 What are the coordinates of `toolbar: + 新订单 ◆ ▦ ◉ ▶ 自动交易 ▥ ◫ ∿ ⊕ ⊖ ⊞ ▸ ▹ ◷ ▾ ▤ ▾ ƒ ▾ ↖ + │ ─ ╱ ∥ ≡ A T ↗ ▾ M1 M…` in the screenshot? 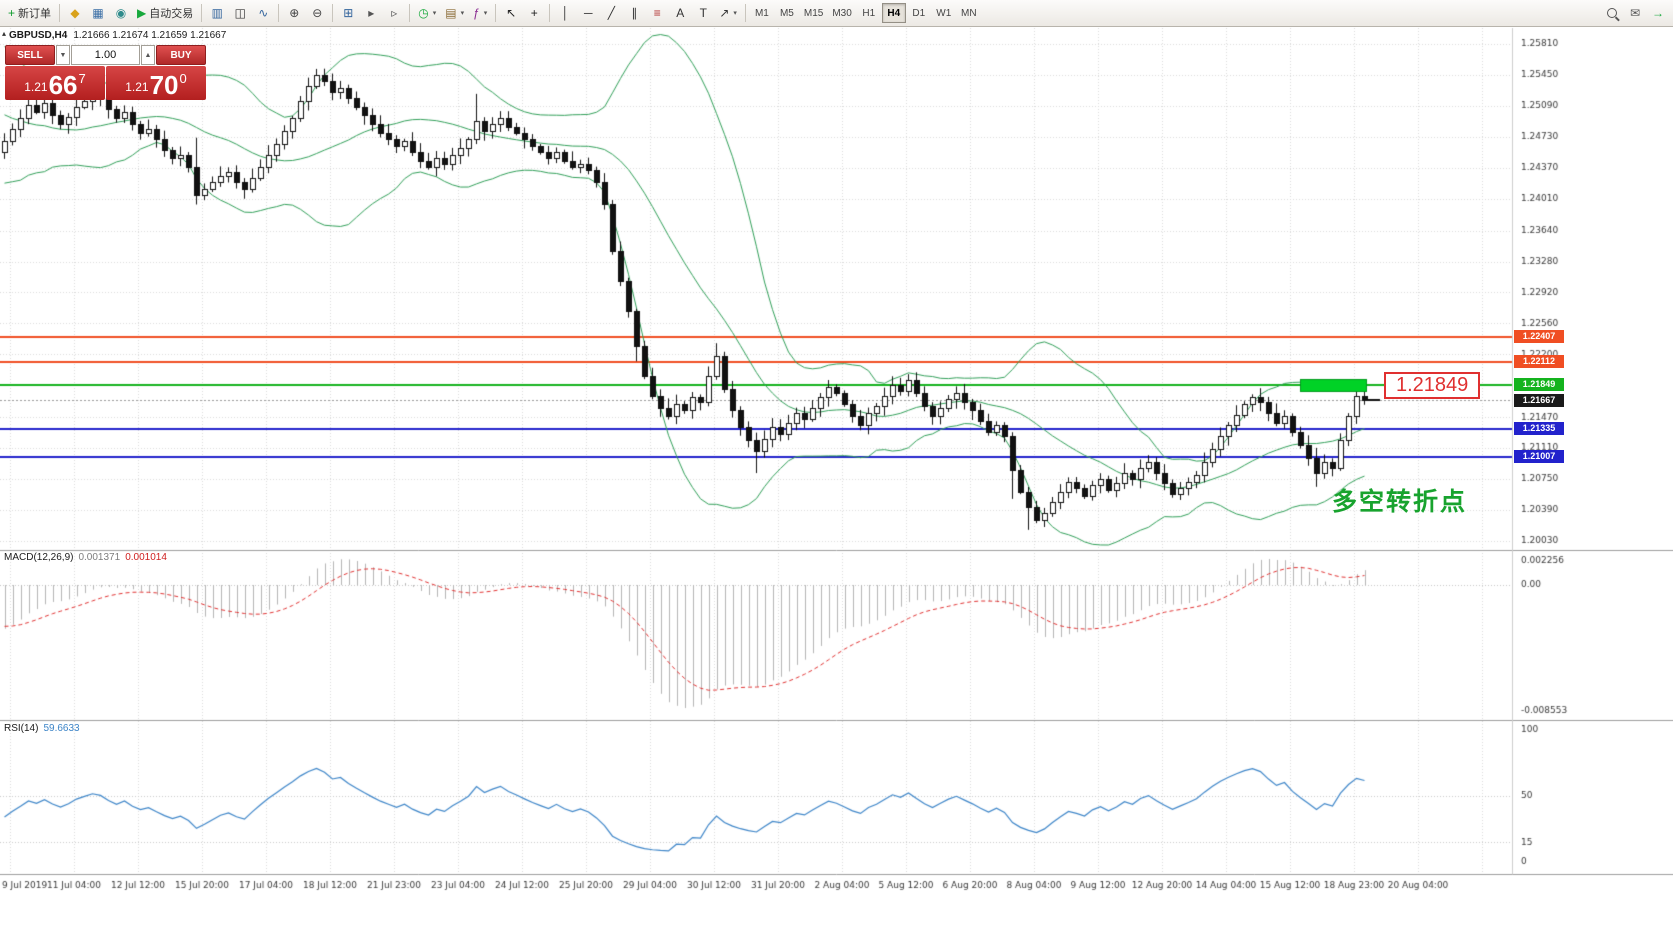 It's located at (836, 13).